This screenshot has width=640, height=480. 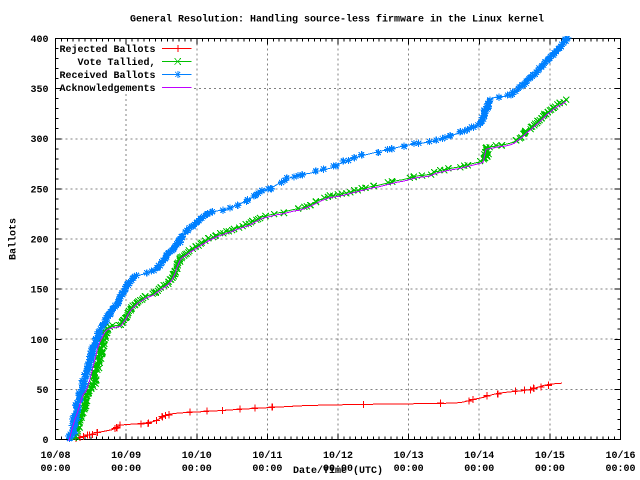 What do you see at coordinates (39, 241) in the screenshot?
I see `svg-text: 200` at bounding box center [39, 241].